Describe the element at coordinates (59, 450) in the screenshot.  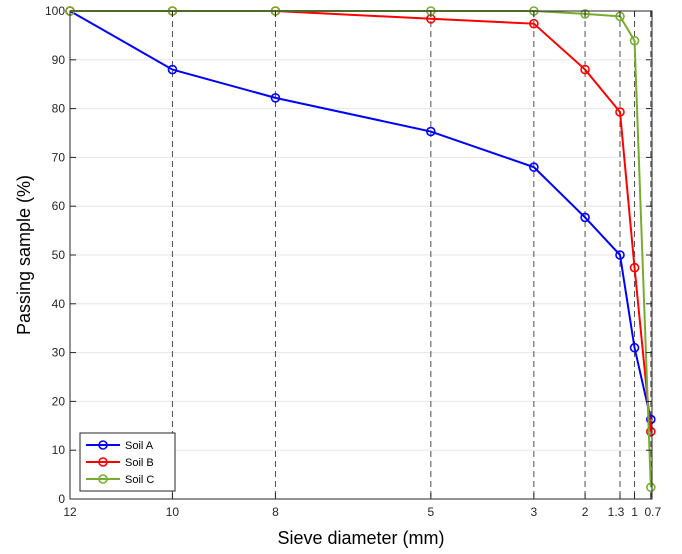
I see `y-tick-label: 10` at that location.